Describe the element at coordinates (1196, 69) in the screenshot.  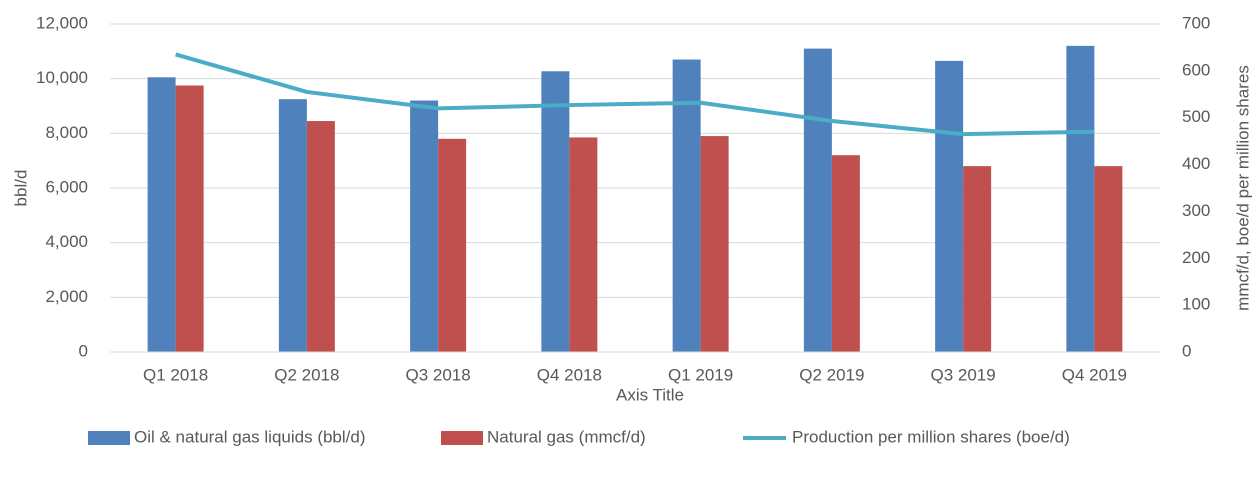
I see `y2-tick-label: 600` at that location.